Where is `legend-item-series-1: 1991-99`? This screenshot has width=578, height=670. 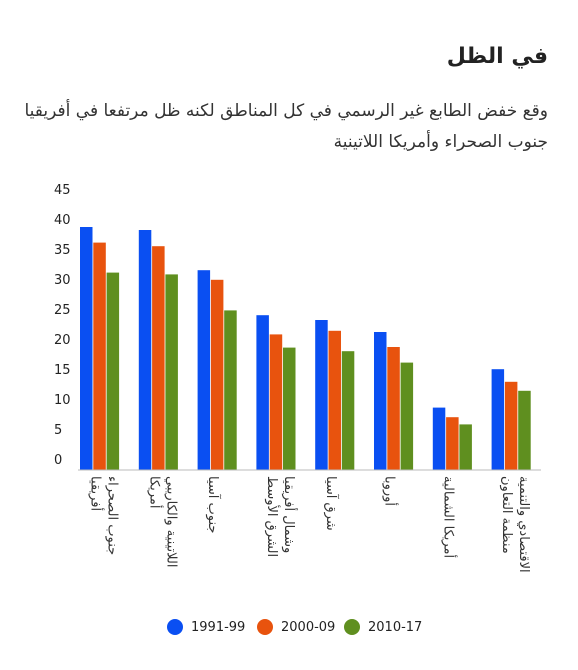 legend-item-series-1: 1991-99 is located at coordinates (206, 627).